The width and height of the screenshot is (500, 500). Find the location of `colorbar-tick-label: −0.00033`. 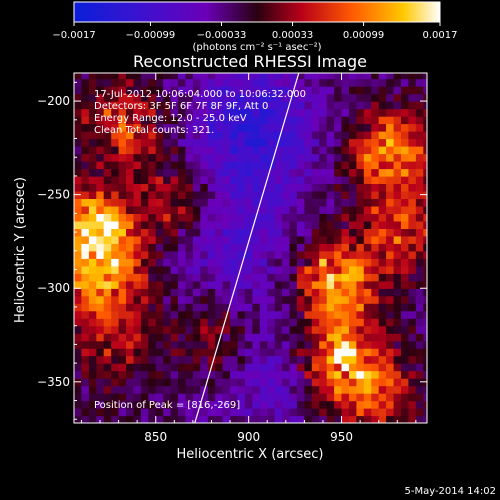

colorbar-tick-label: −0.00033 is located at coordinates (222, 35).